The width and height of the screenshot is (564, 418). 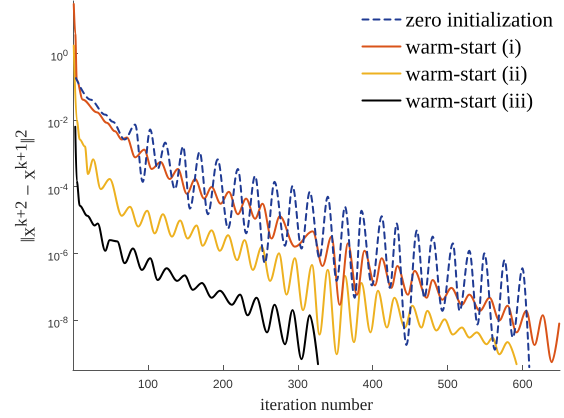 I want to click on x-axis-title: iteration number, so click(x=317, y=404).